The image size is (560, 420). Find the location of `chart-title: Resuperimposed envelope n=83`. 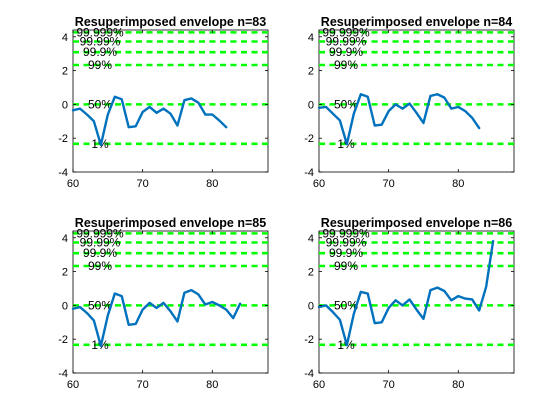

chart-title: Resuperimposed envelope n=83 is located at coordinates (170, 22).